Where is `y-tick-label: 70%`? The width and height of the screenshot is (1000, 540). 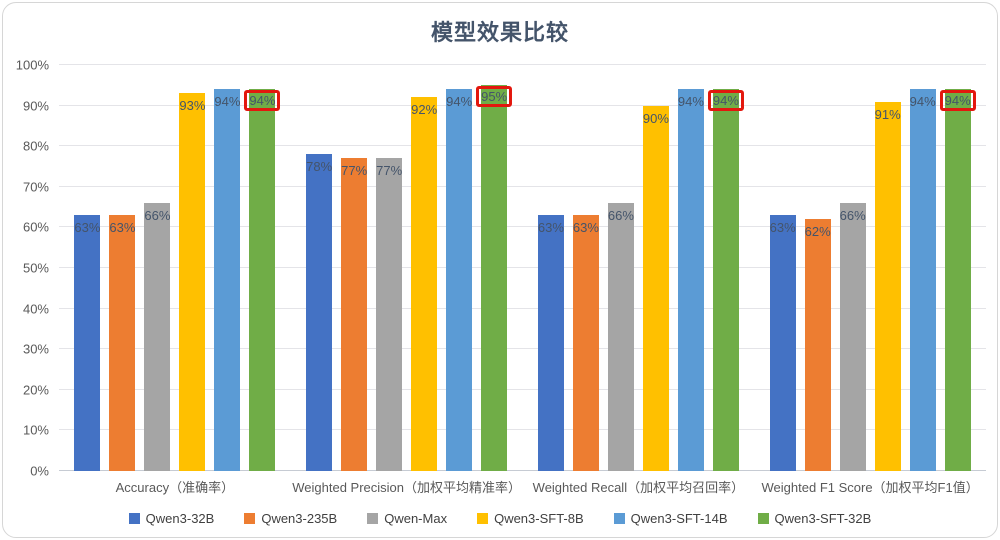 y-tick-label: 70% is located at coordinates (35, 187).